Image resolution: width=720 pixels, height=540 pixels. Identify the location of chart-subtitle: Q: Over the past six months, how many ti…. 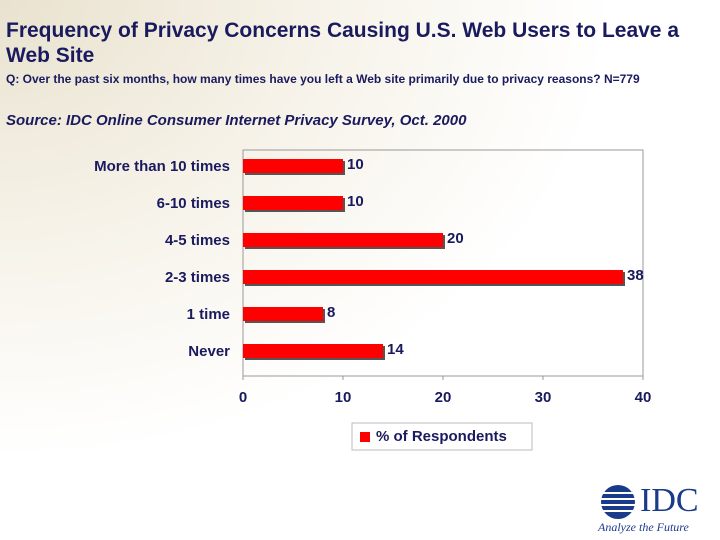
(323, 79).